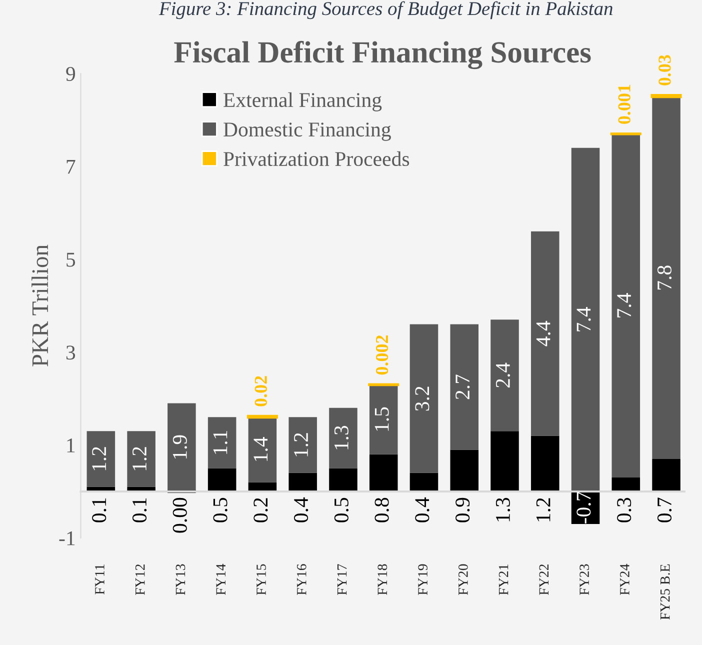 Image resolution: width=702 pixels, height=645 pixels. What do you see at coordinates (543, 579) in the screenshot?
I see `x-tick-label: FY22` at bounding box center [543, 579].